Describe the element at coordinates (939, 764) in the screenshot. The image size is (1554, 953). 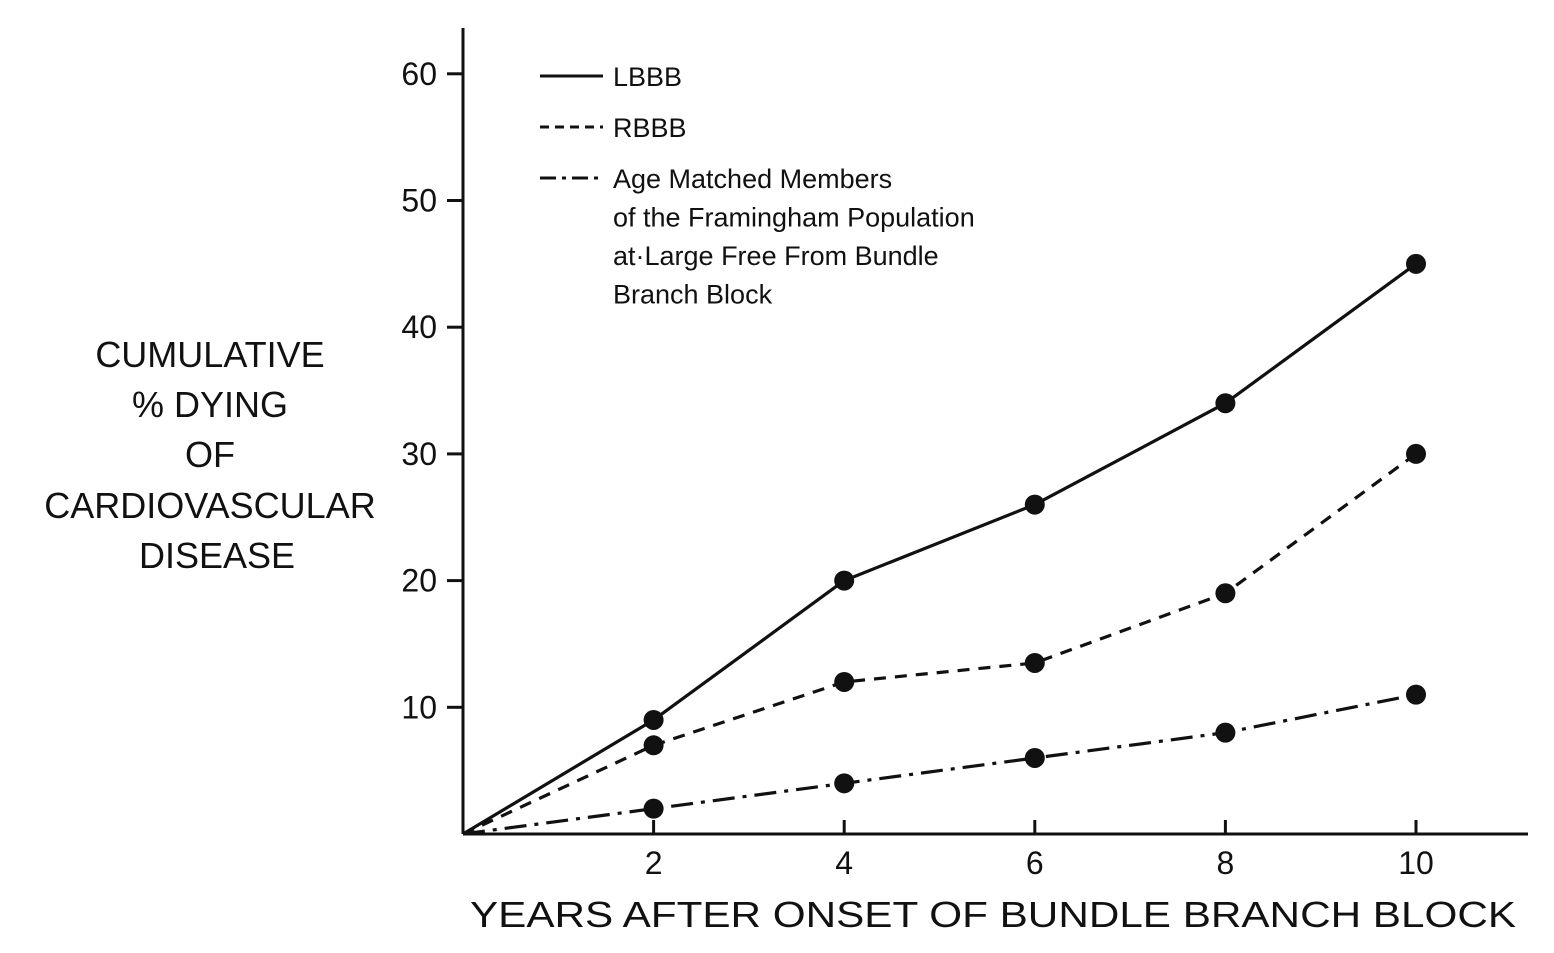
I see `series-line` at that location.